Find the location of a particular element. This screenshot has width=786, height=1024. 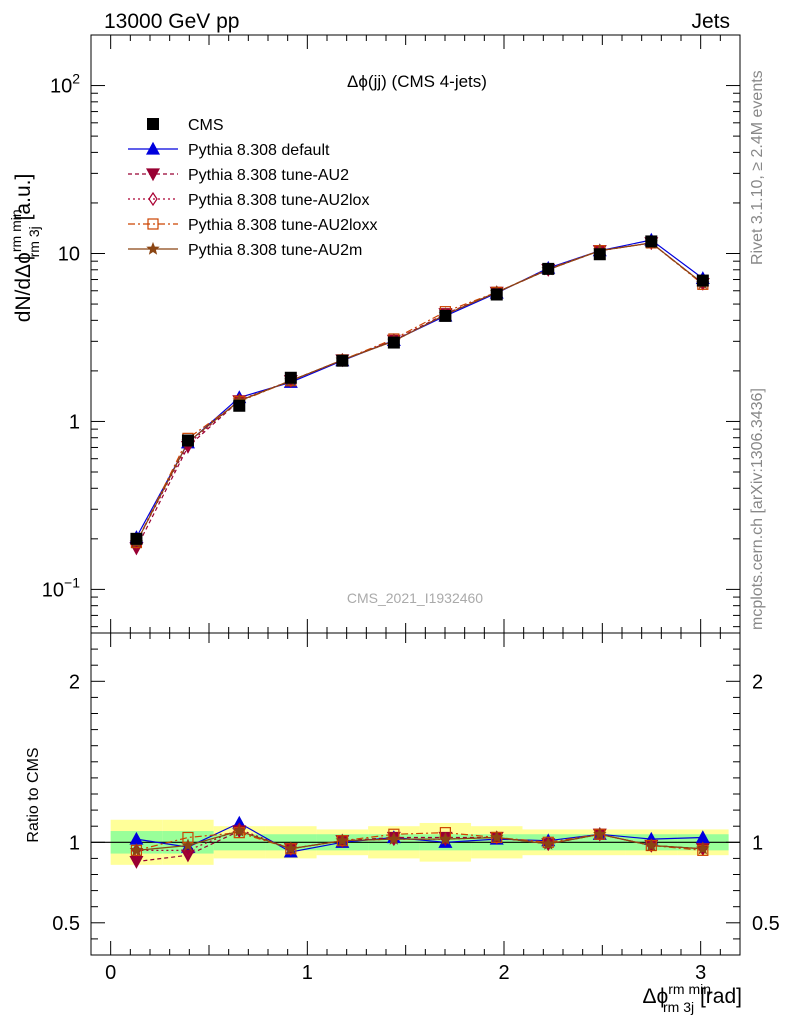

ratio-line-default is located at coordinates (419, 837).